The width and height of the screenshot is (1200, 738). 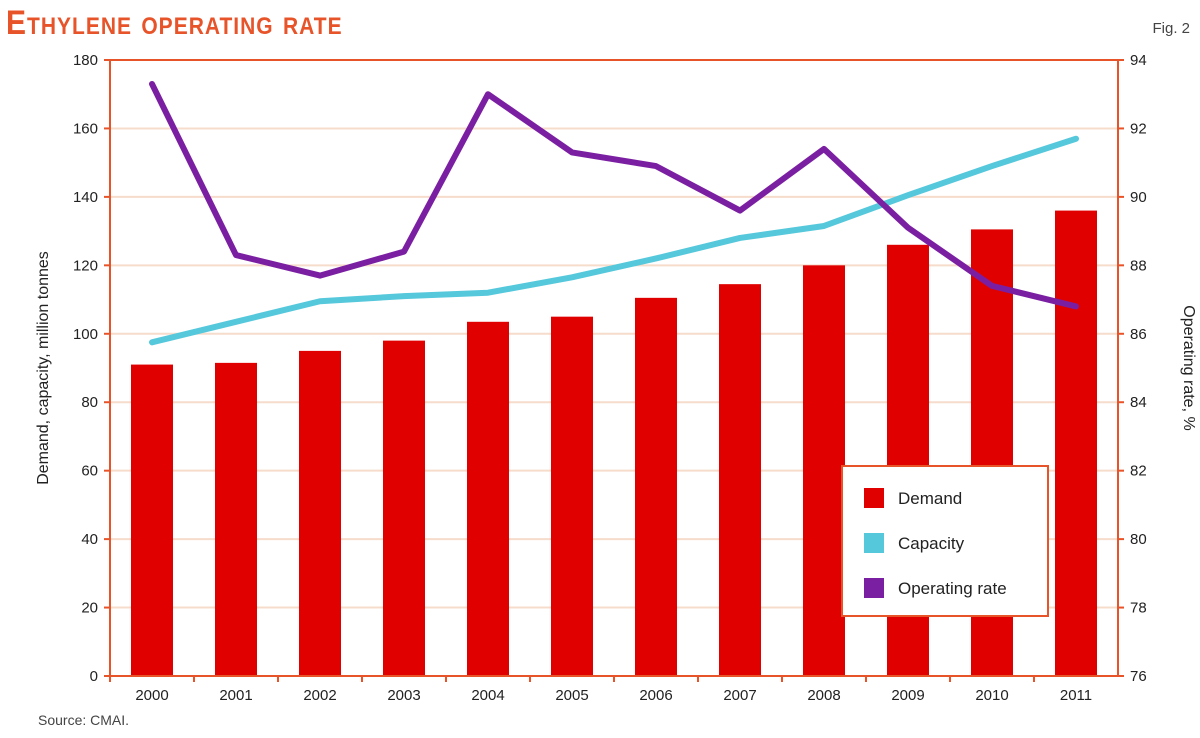 I want to click on x-tick-label: 2009, so click(x=907, y=695).